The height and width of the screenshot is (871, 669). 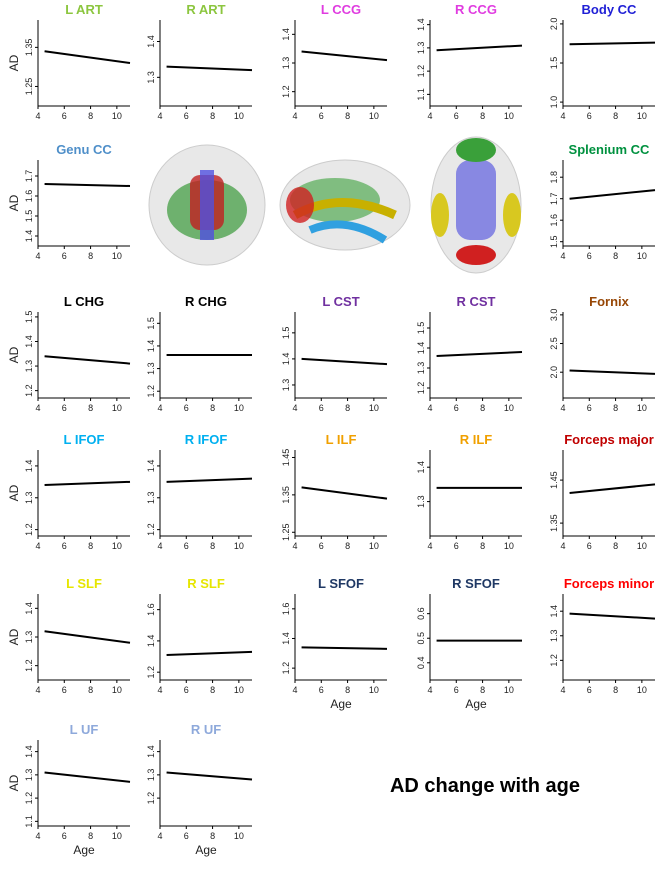 I want to click on panel-title: L SFOF, so click(x=341, y=583).